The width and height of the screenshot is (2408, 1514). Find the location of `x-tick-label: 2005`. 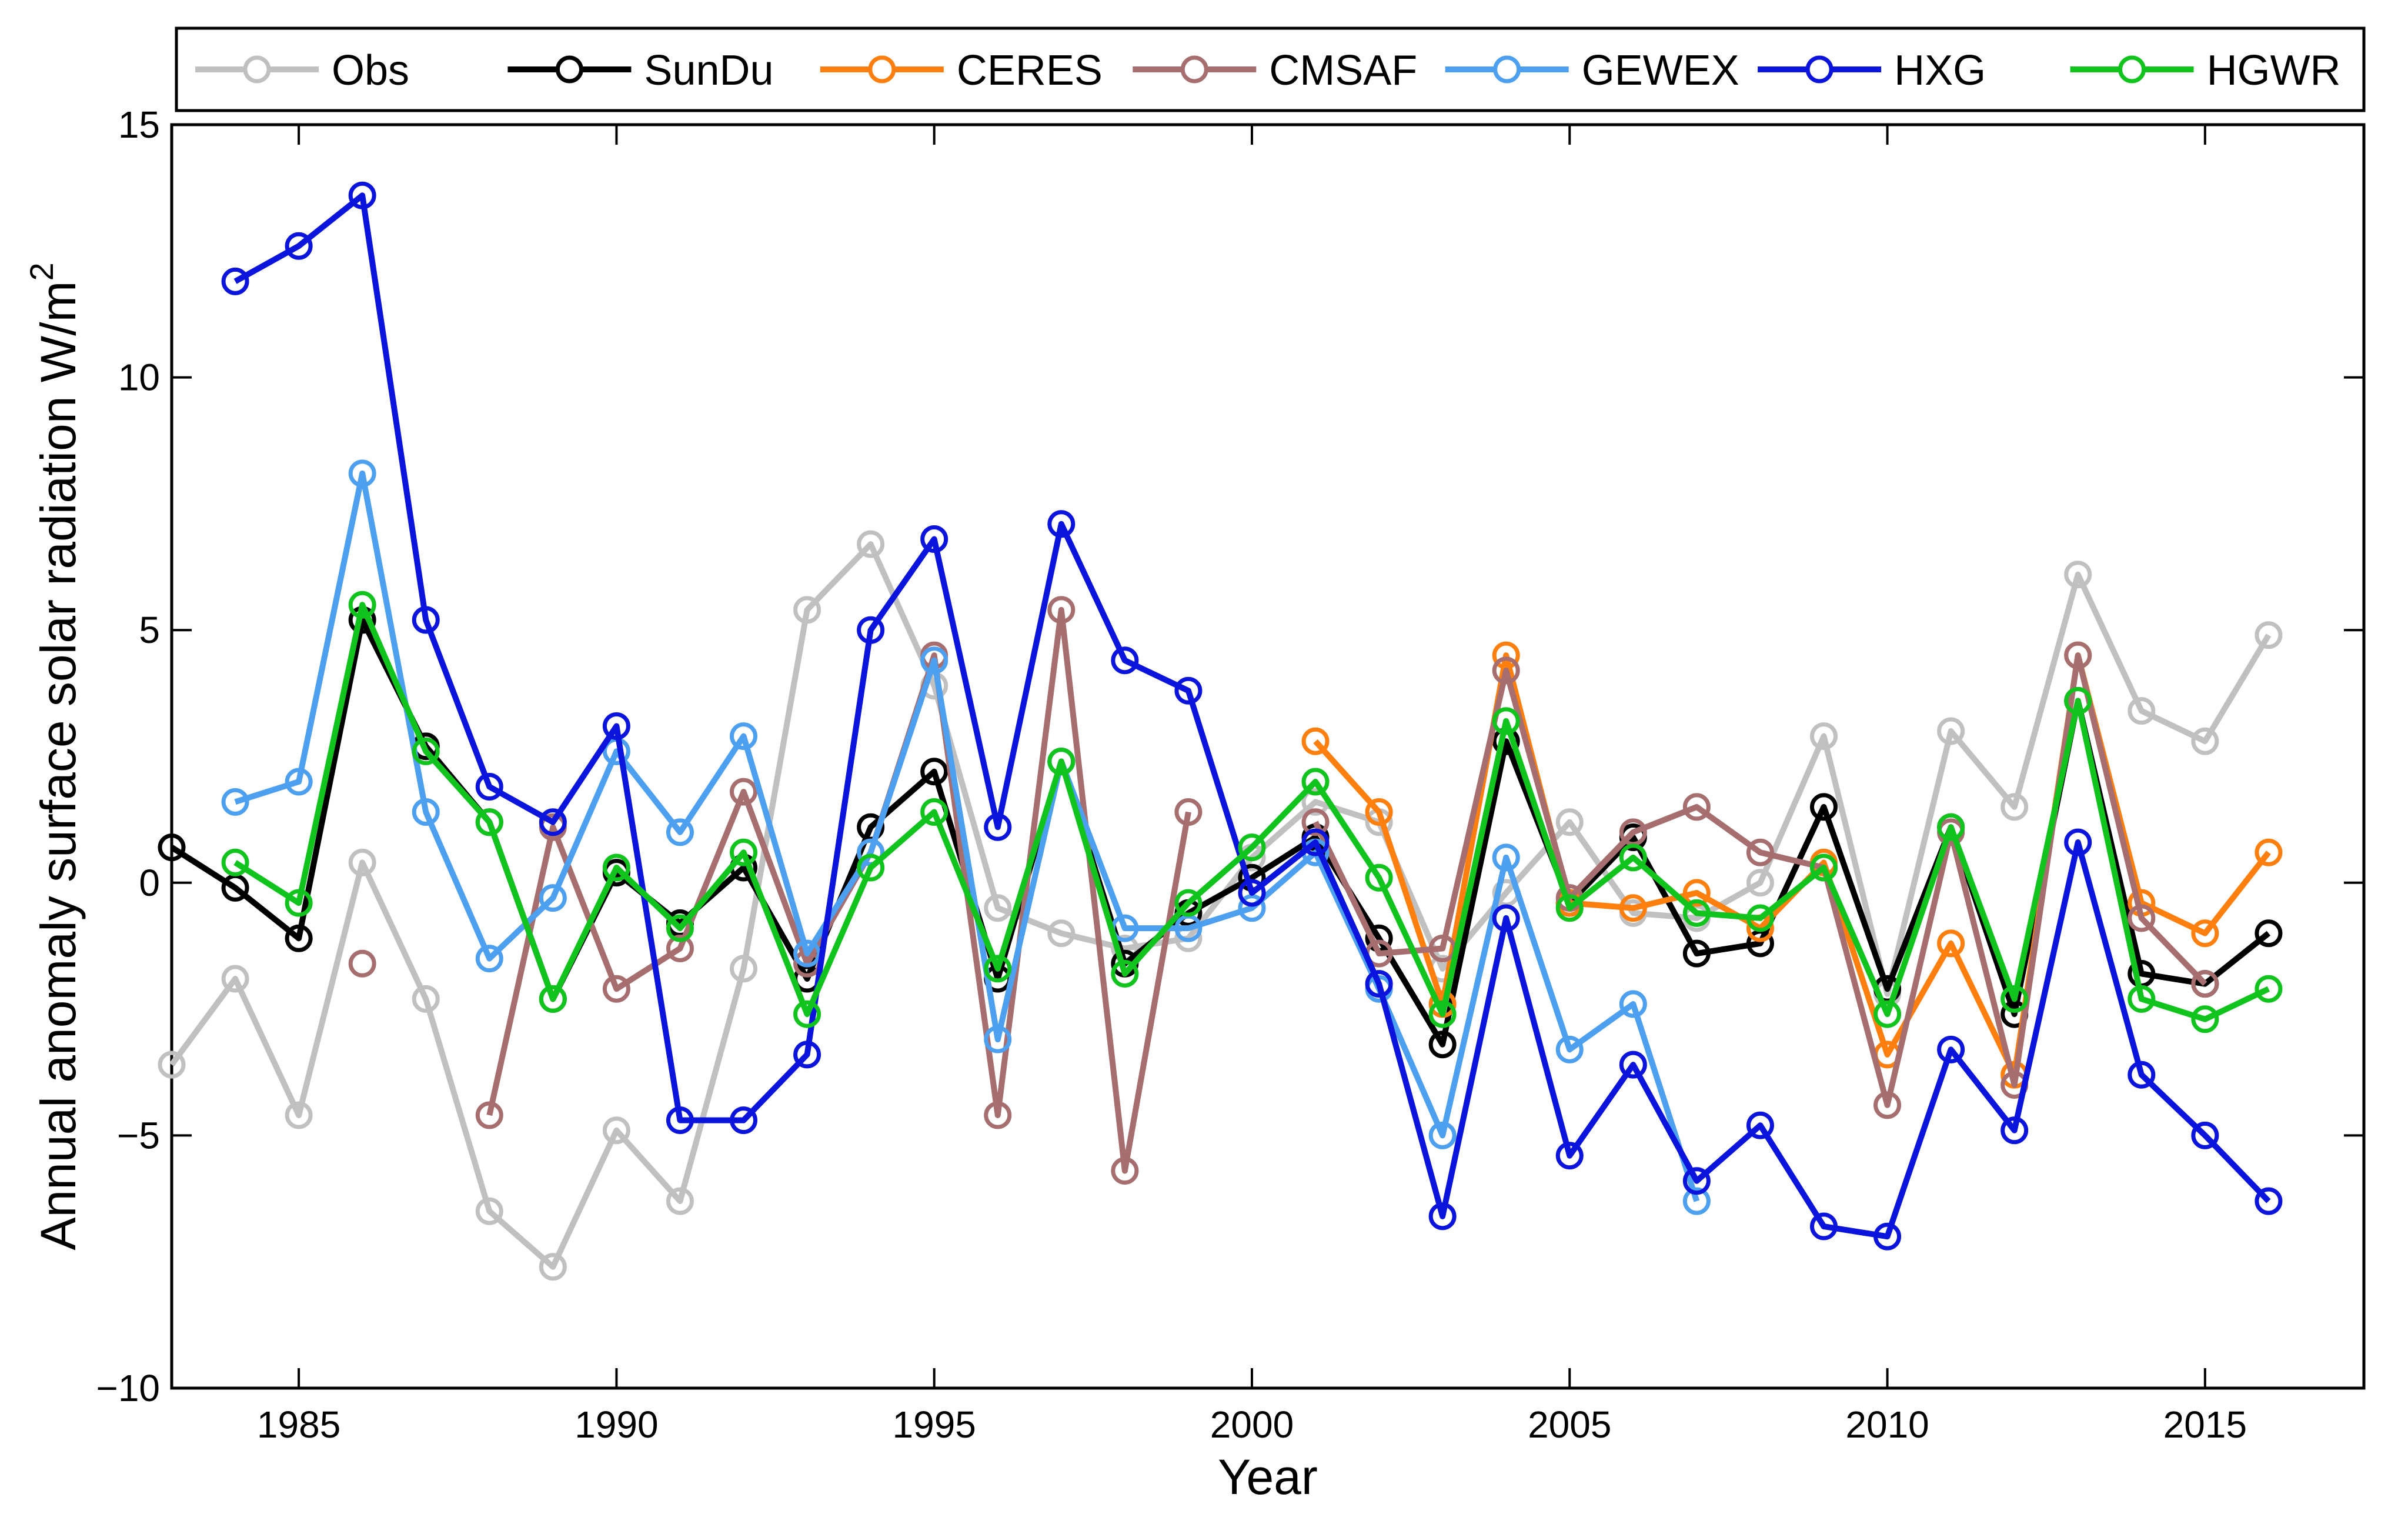

x-tick-label: 2005 is located at coordinates (1569, 1424).